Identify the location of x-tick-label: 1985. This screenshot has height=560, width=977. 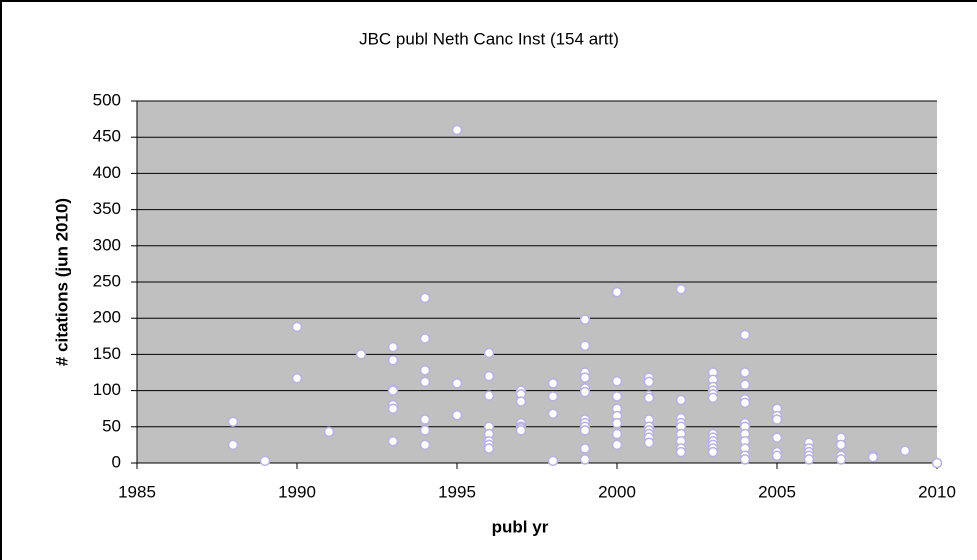
(137, 491).